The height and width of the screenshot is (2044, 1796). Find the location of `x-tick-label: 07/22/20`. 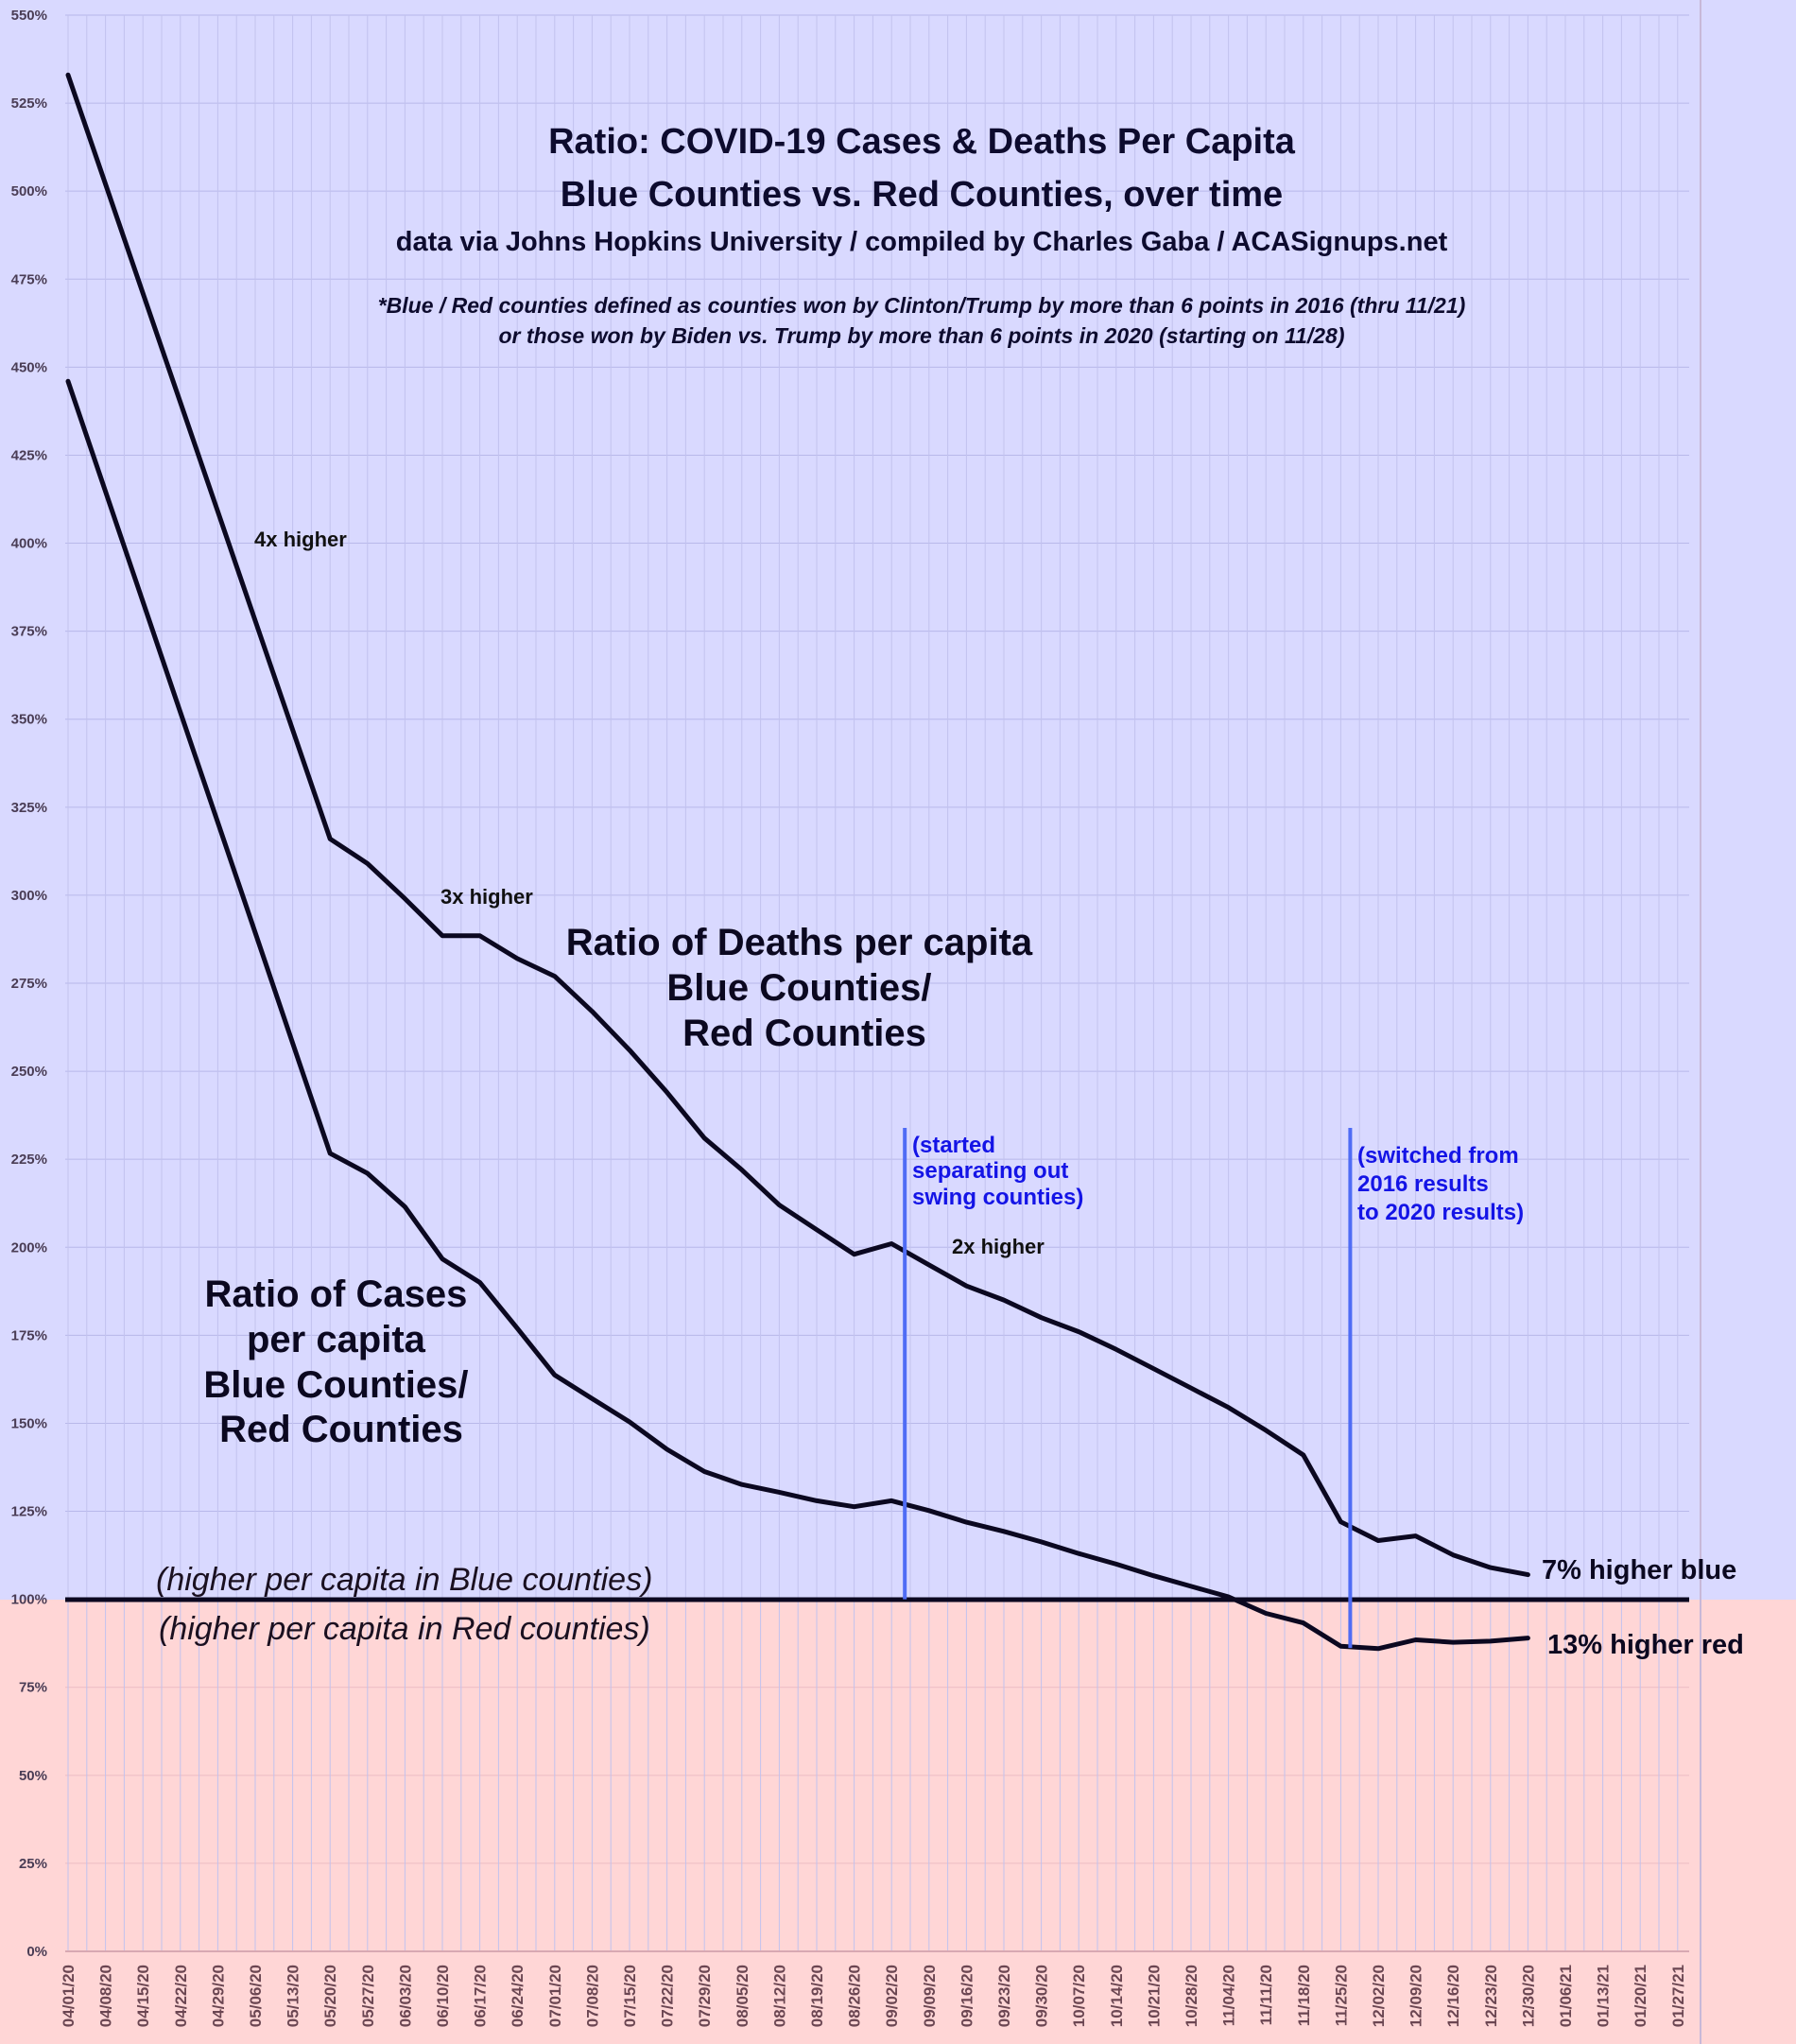

x-tick-label: 07/22/20 is located at coordinates (668, 1996).